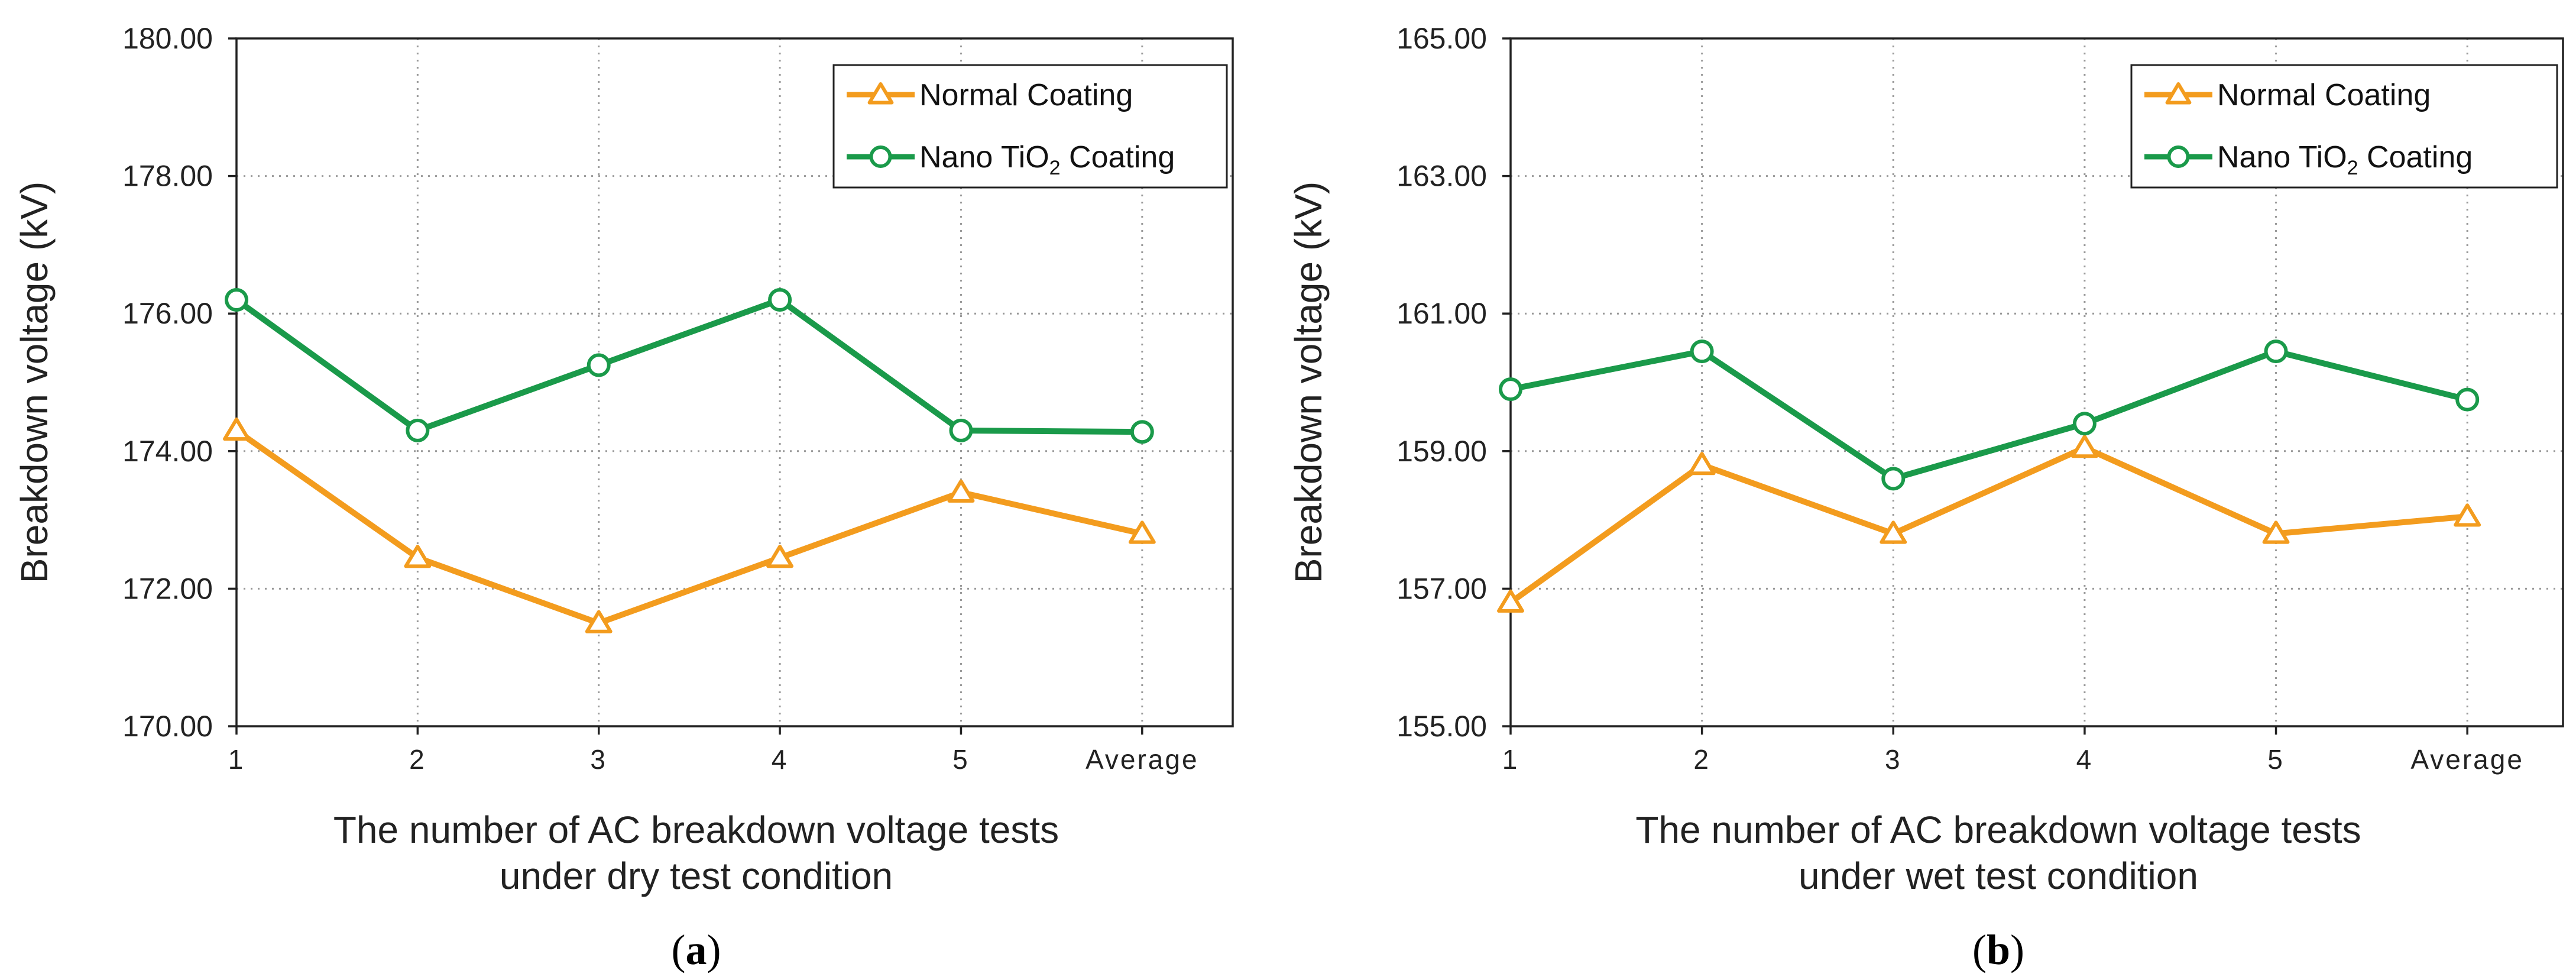  What do you see at coordinates (167, 451) in the screenshot?
I see `y-tick-label: 174.00` at bounding box center [167, 451].